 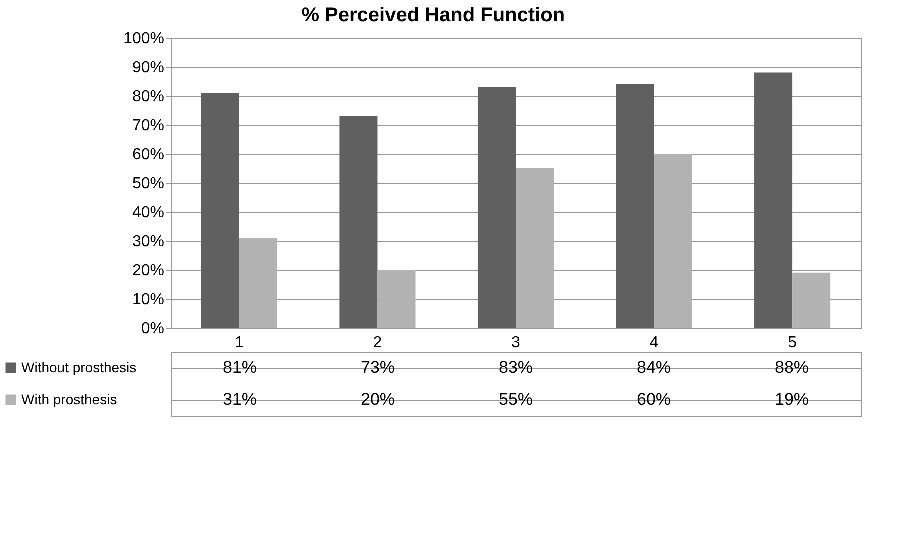 What do you see at coordinates (654, 367) in the screenshot?
I see `data-label: 84%` at bounding box center [654, 367].